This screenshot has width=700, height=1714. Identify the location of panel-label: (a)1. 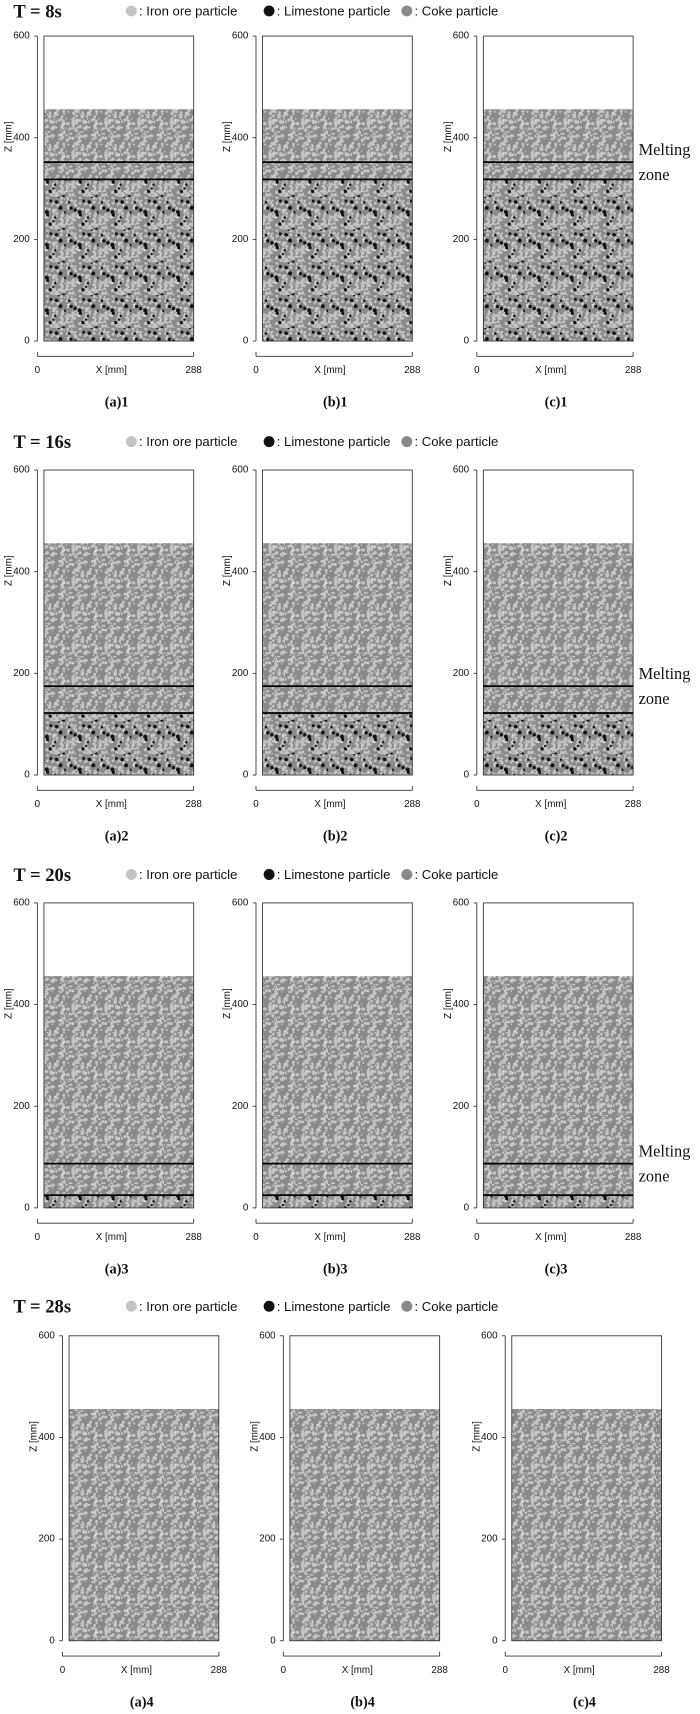
(117, 403).